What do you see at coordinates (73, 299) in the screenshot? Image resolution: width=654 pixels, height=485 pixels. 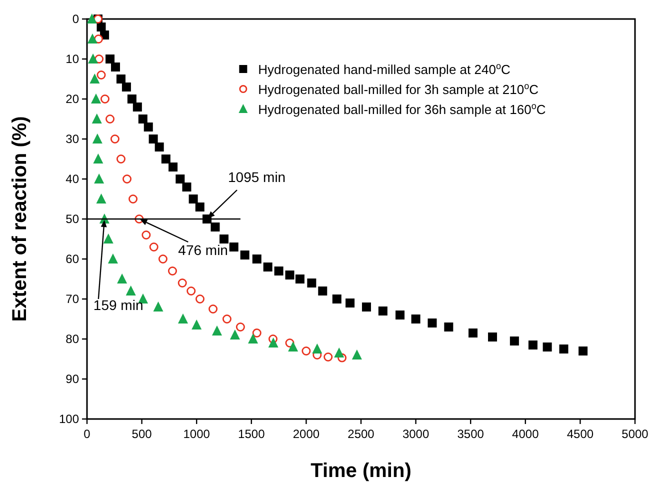 I see `y-tick-label: 70` at bounding box center [73, 299].